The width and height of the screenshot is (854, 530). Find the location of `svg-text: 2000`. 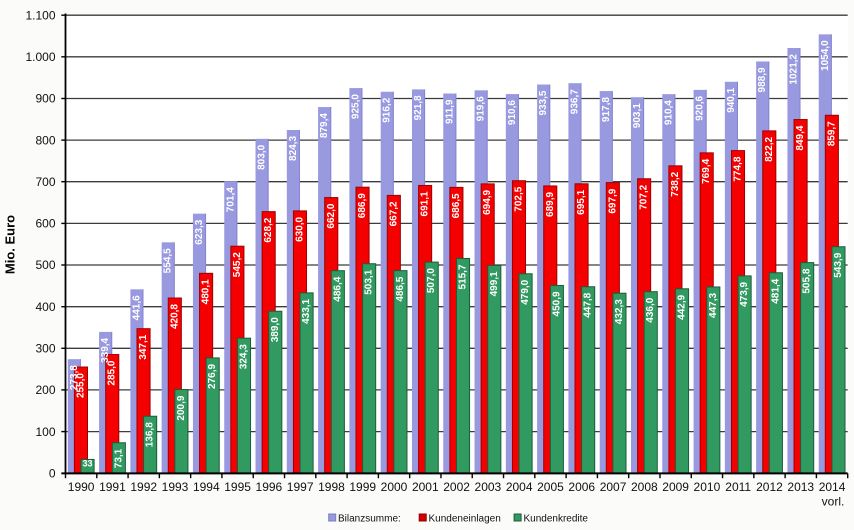

svg-text: 2000 is located at coordinates (394, 487).